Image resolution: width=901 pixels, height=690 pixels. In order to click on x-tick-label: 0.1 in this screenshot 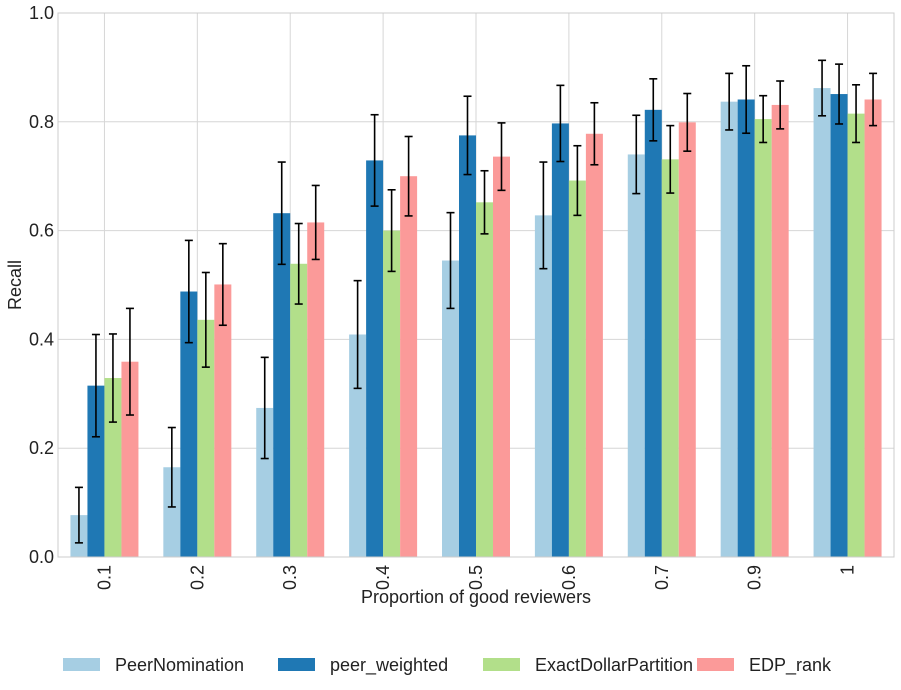, I will do `click(104, 577)`.